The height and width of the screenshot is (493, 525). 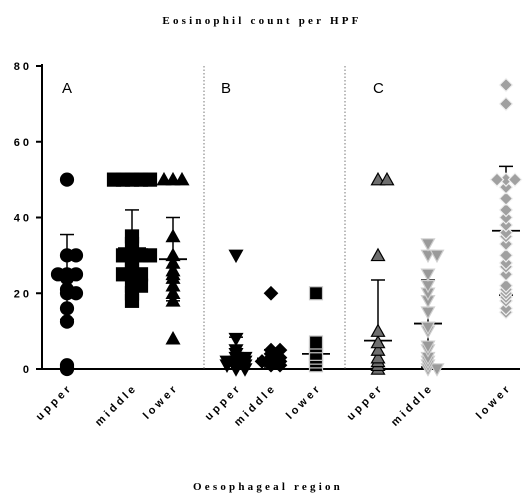 I want to click on panel-label: B, so click(x=226, y=88).